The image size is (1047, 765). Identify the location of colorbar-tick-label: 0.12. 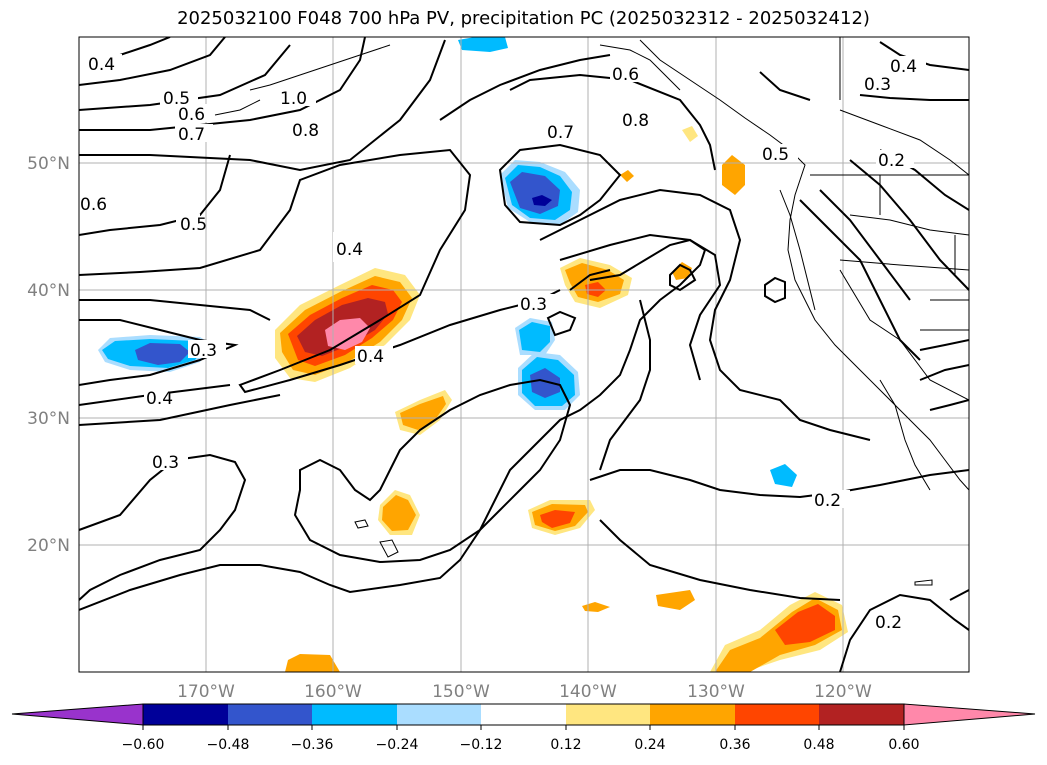
(565, 745).